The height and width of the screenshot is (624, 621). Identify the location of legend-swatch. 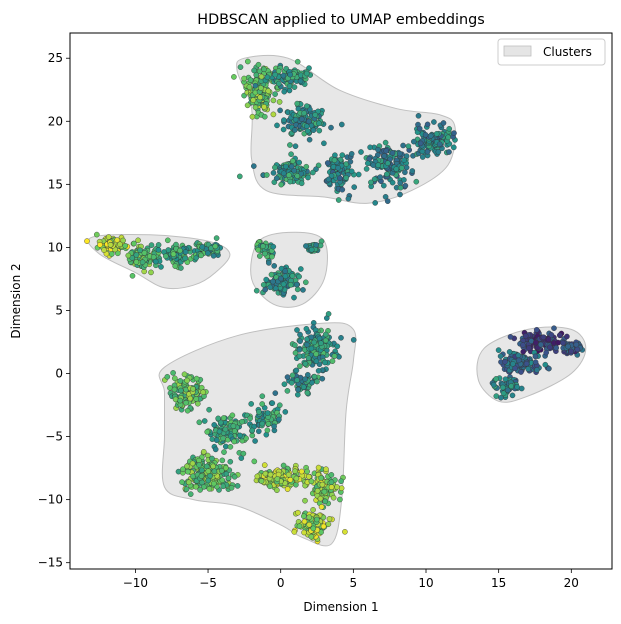
(517, 51).